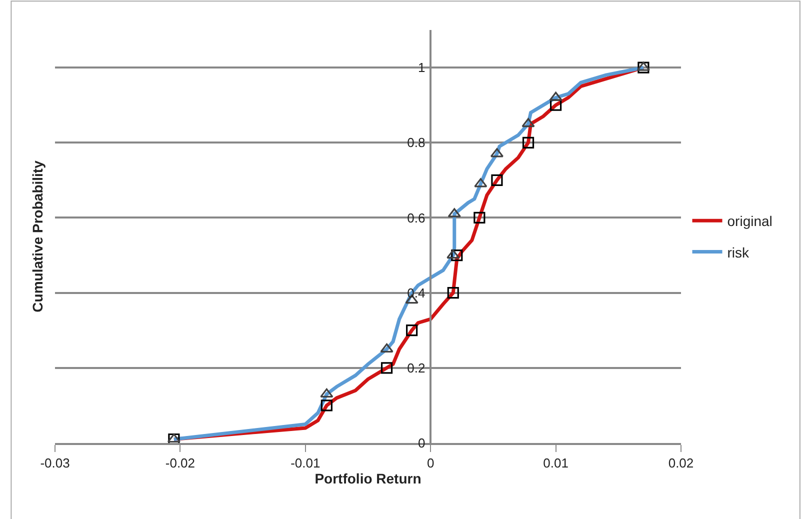 The width and height of the screenshot is (808, 519). I want to click on x-tick-label: -0.02, so click(180, 462).